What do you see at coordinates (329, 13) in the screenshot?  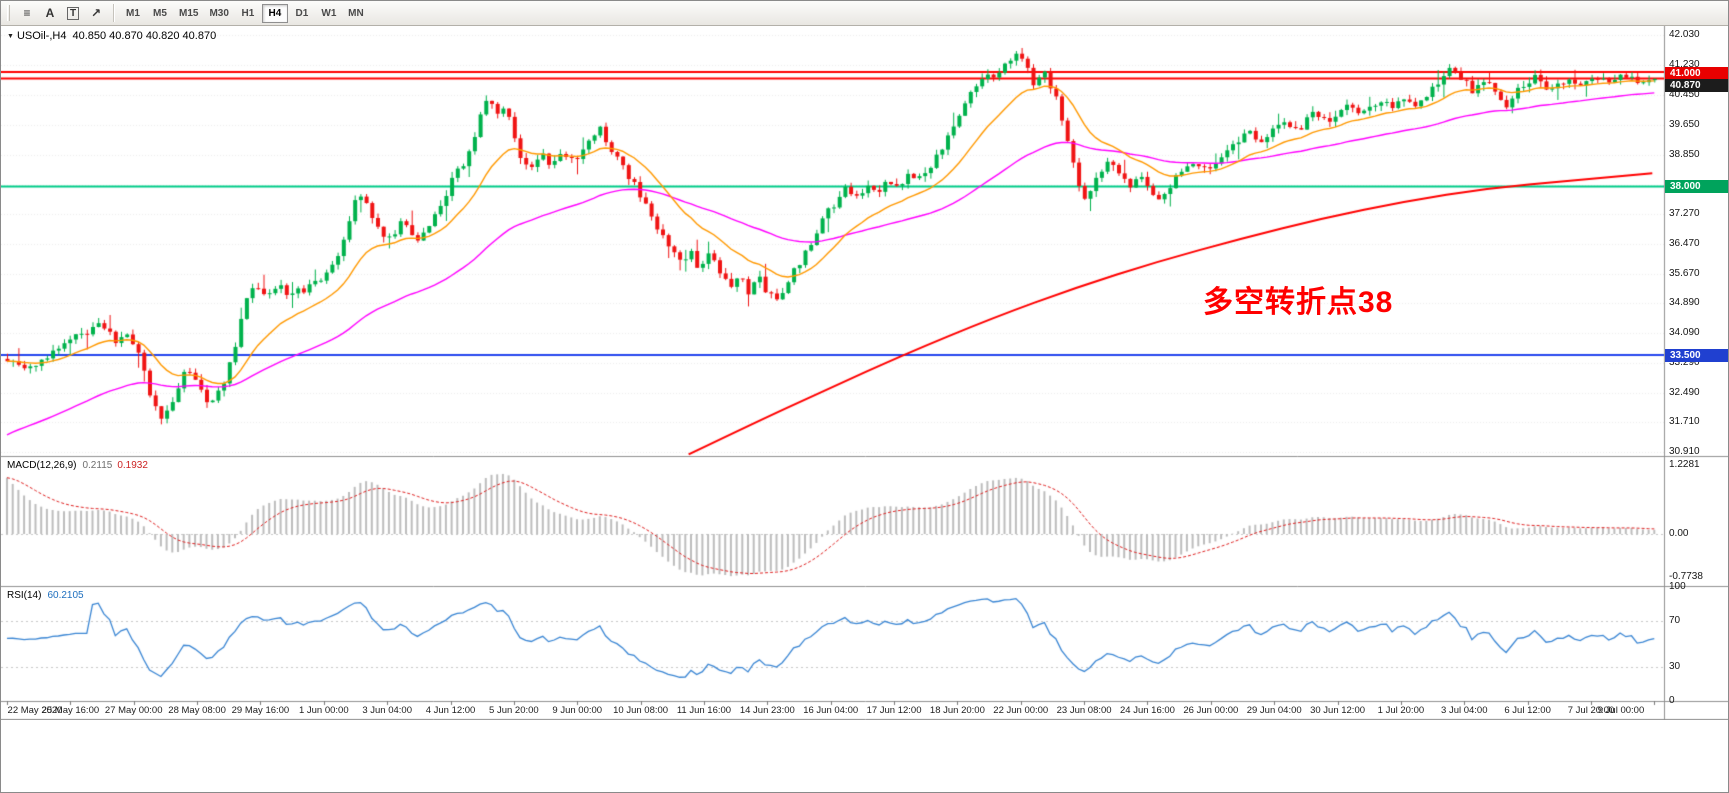 I see `timeframe-button-w1: W1` at bounding box center [329, 13].